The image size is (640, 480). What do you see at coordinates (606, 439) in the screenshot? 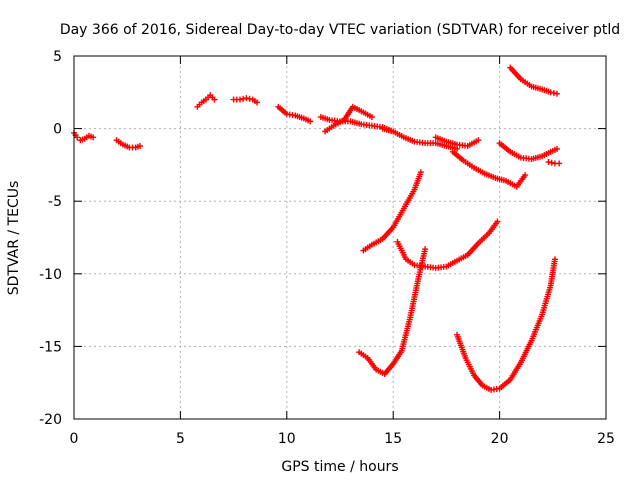
I see `x-tick-label: 25` at bounding box center [606, 439].